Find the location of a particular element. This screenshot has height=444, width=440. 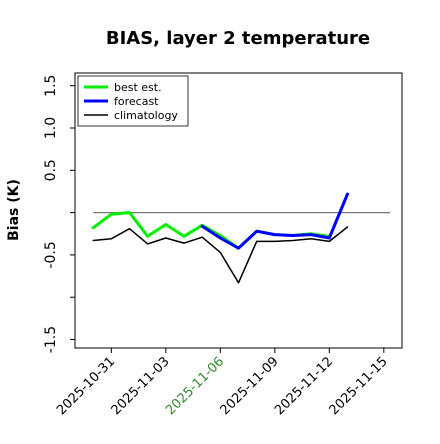

legend-label: forecast is located at coordinates (136, 101).